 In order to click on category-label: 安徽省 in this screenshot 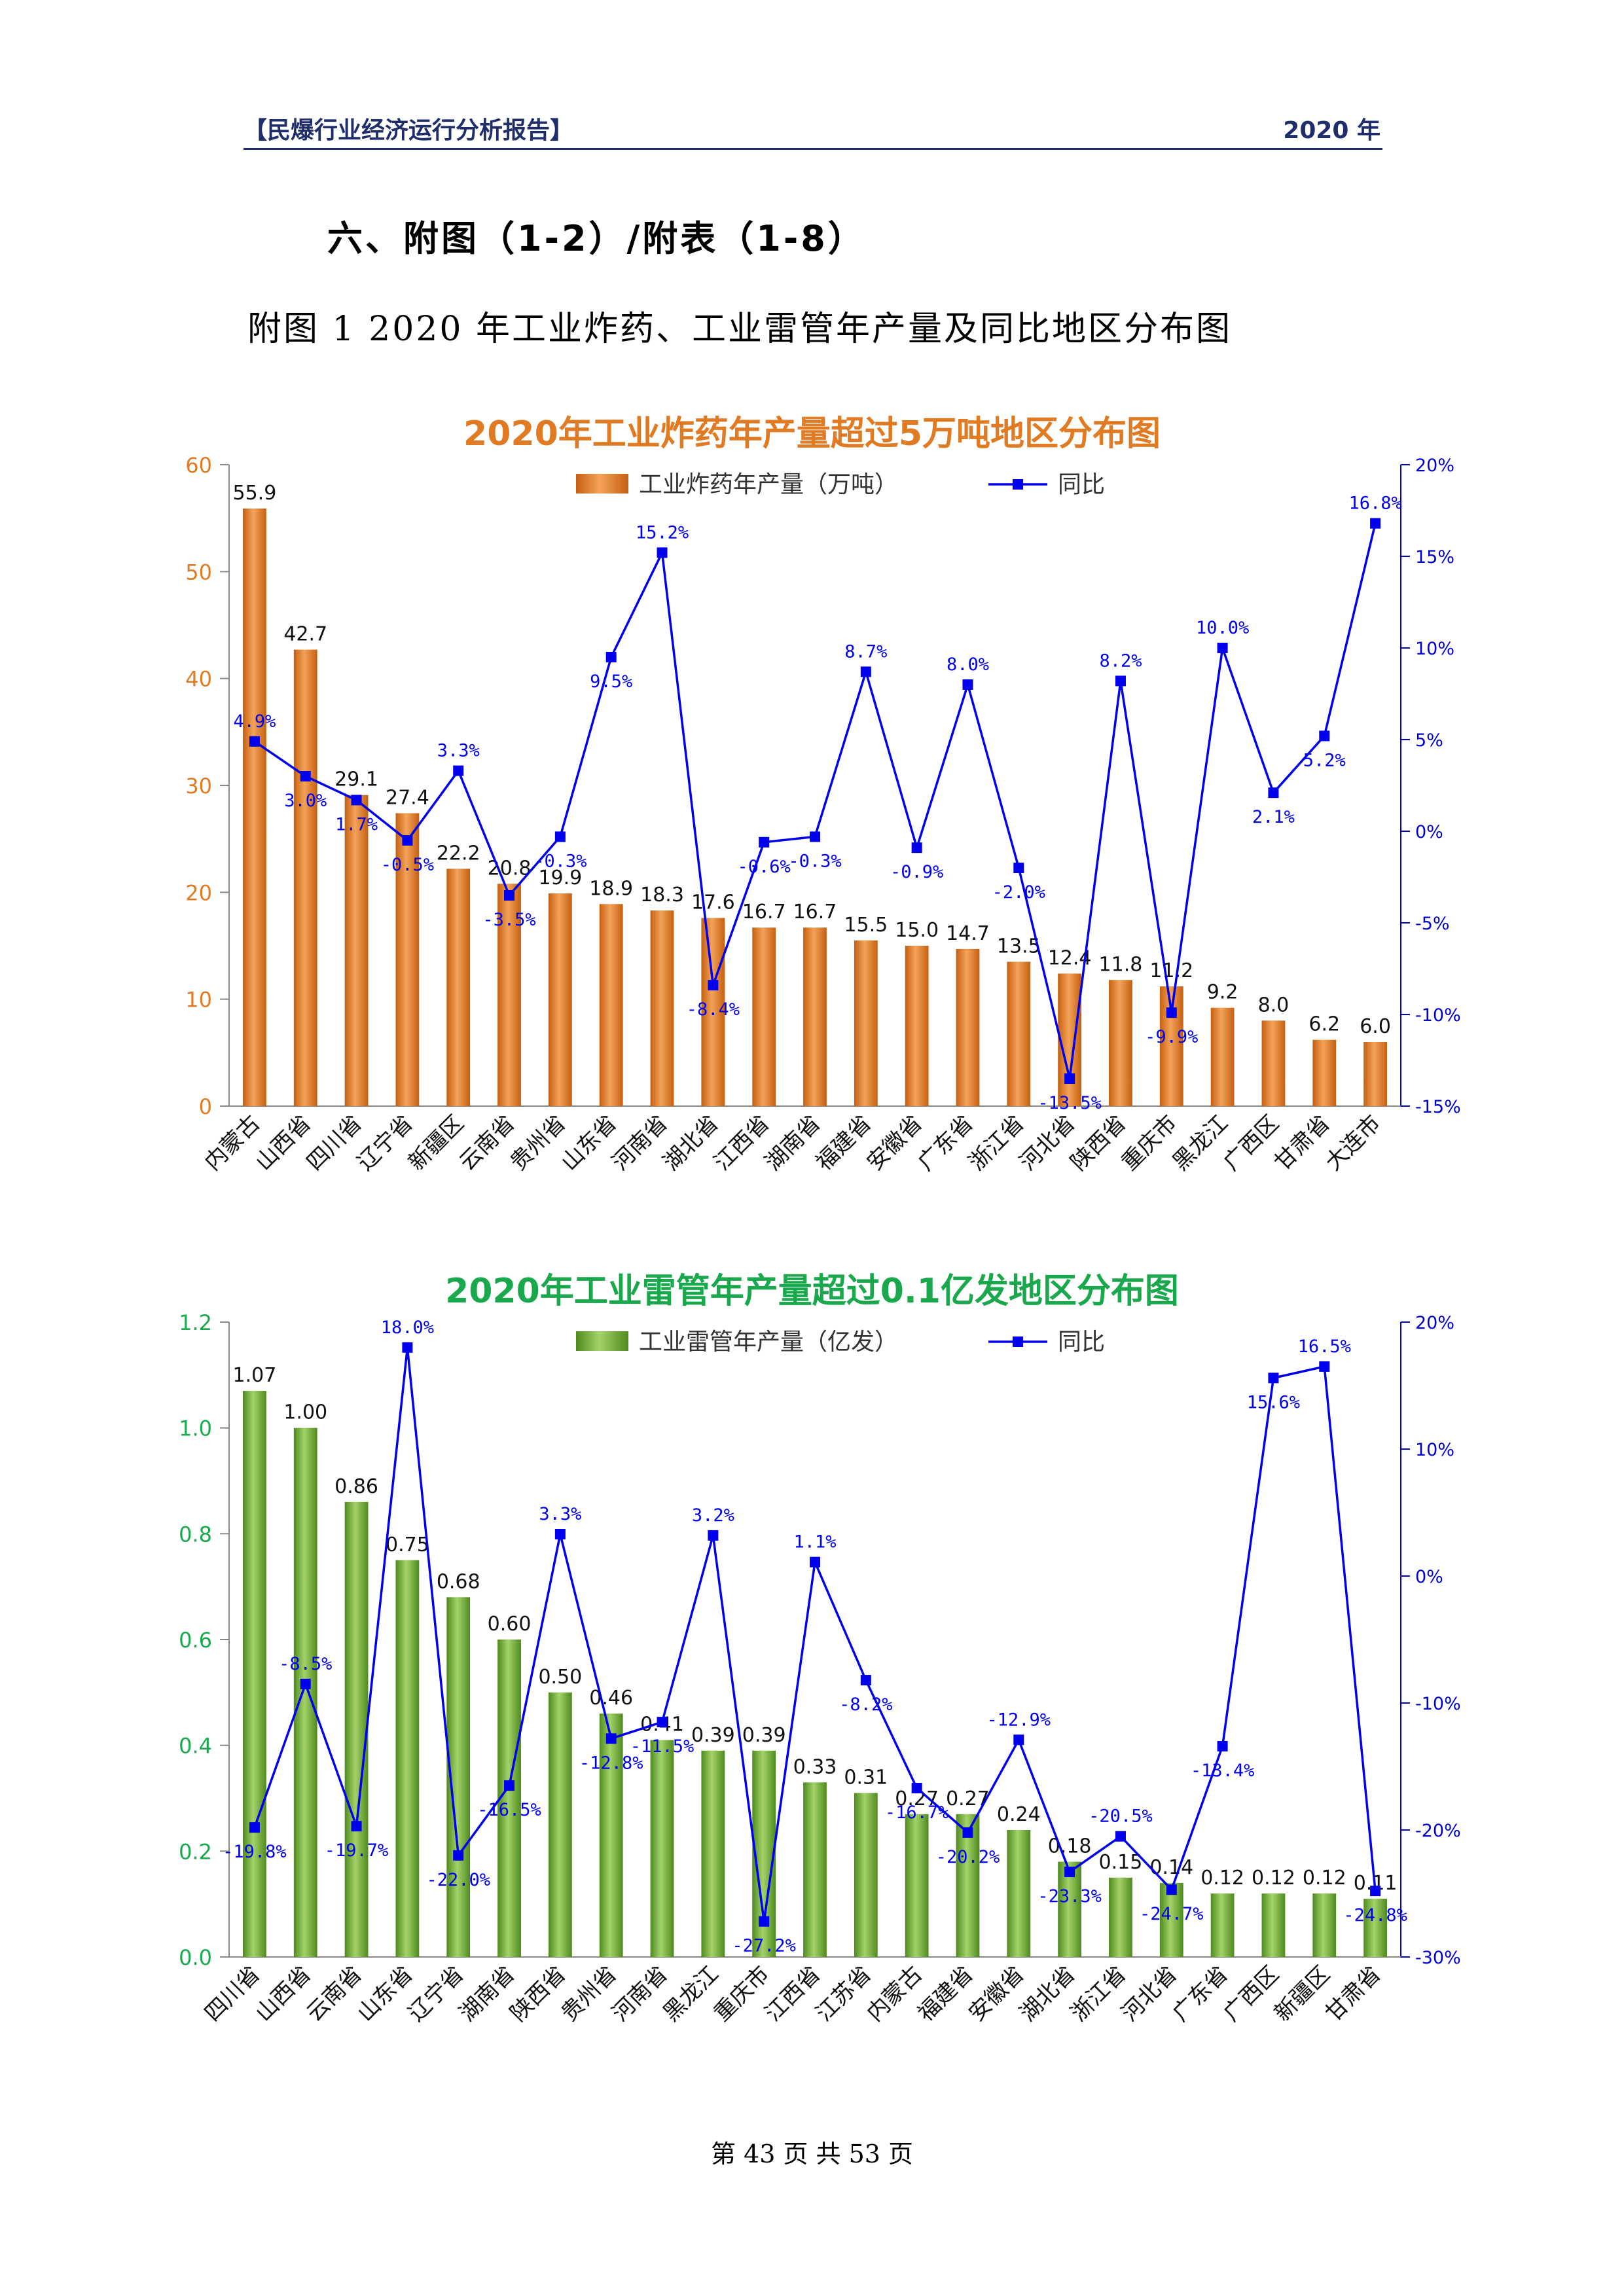, I will do `click(895, 1142)`.